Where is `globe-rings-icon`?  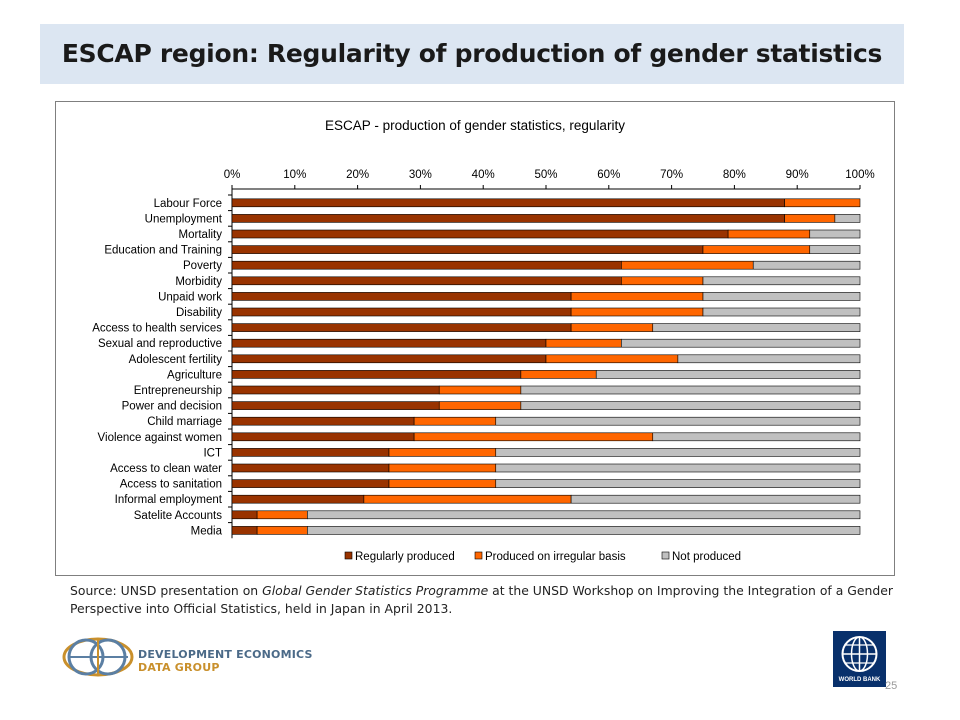 globe-rings-icon is located at coordinates (98, 657).